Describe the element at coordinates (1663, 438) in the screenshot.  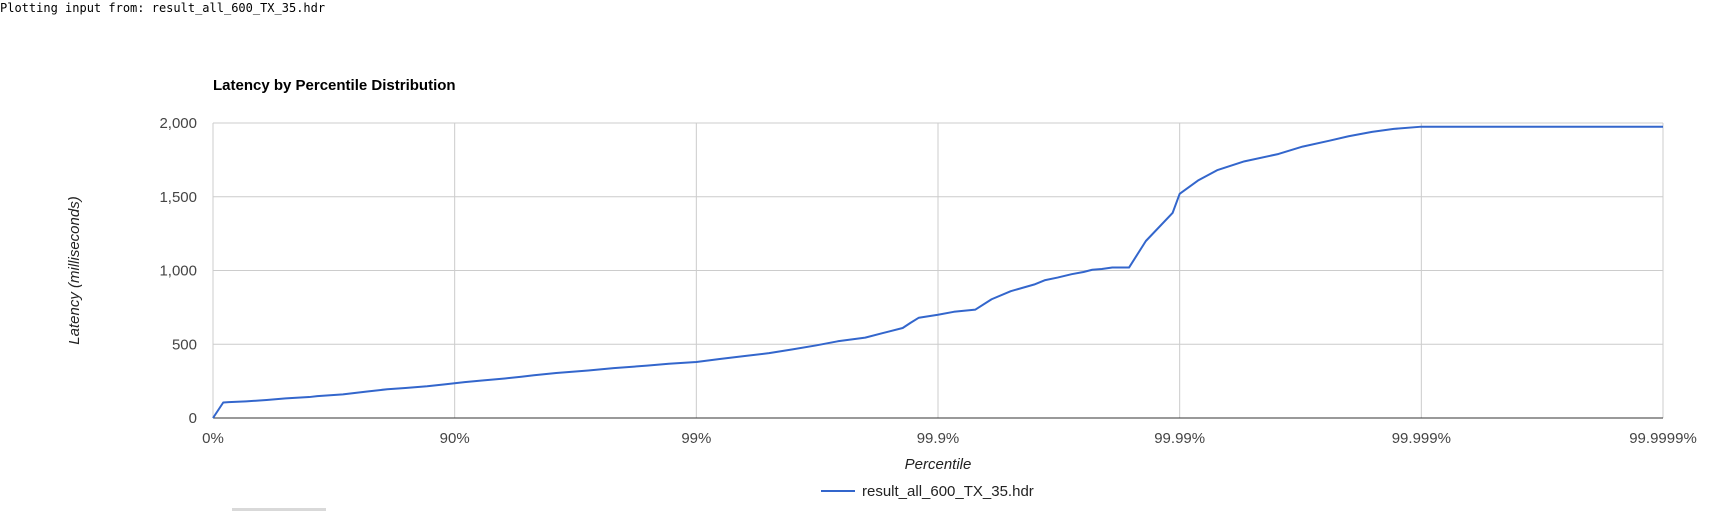
I see `x-tick-label: 99.9999%` at that location.